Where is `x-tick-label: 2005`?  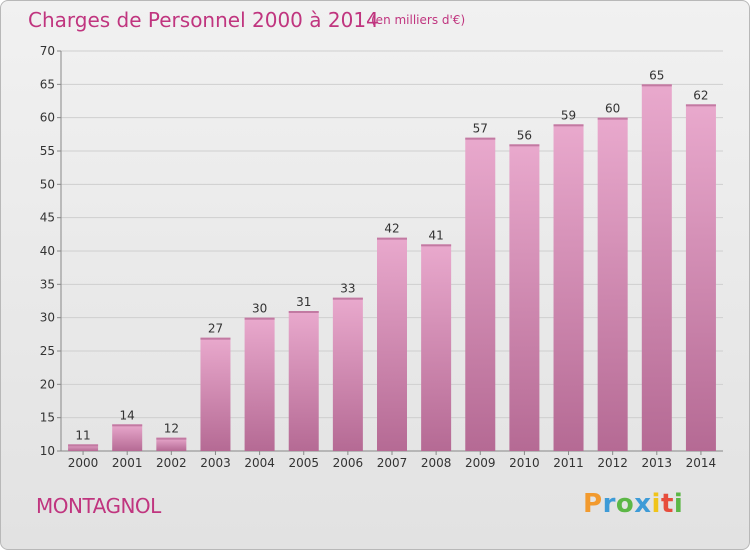
x-tick-label: 2005 is located at coordinates (303, 463).